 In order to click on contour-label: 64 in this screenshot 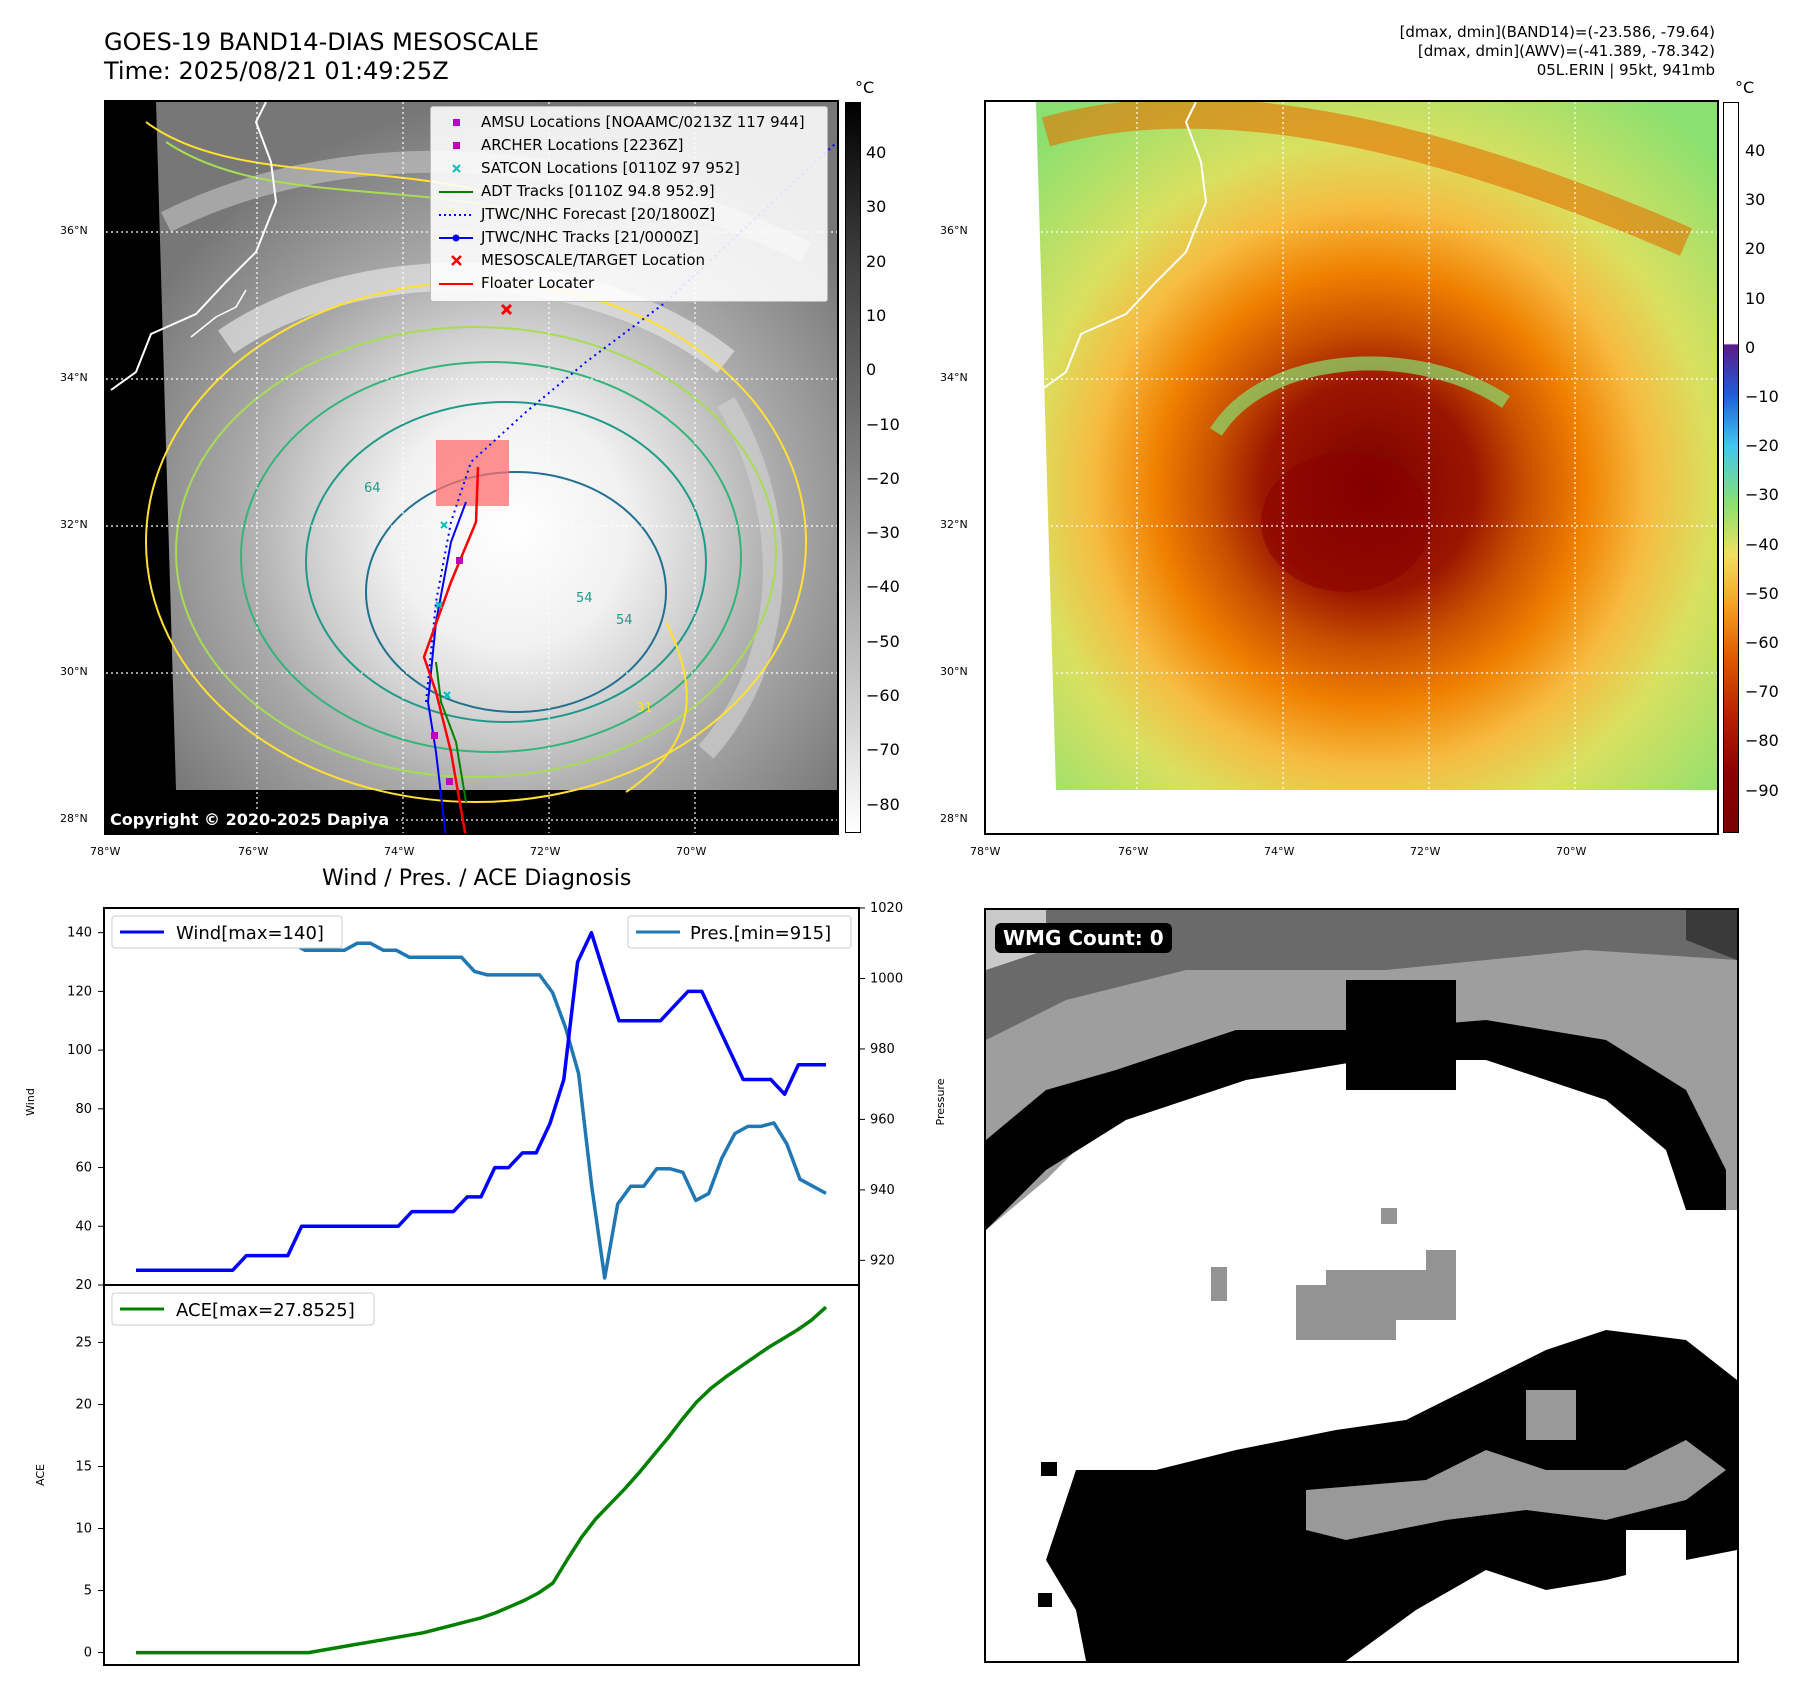, I will do `click(372, 488)`.